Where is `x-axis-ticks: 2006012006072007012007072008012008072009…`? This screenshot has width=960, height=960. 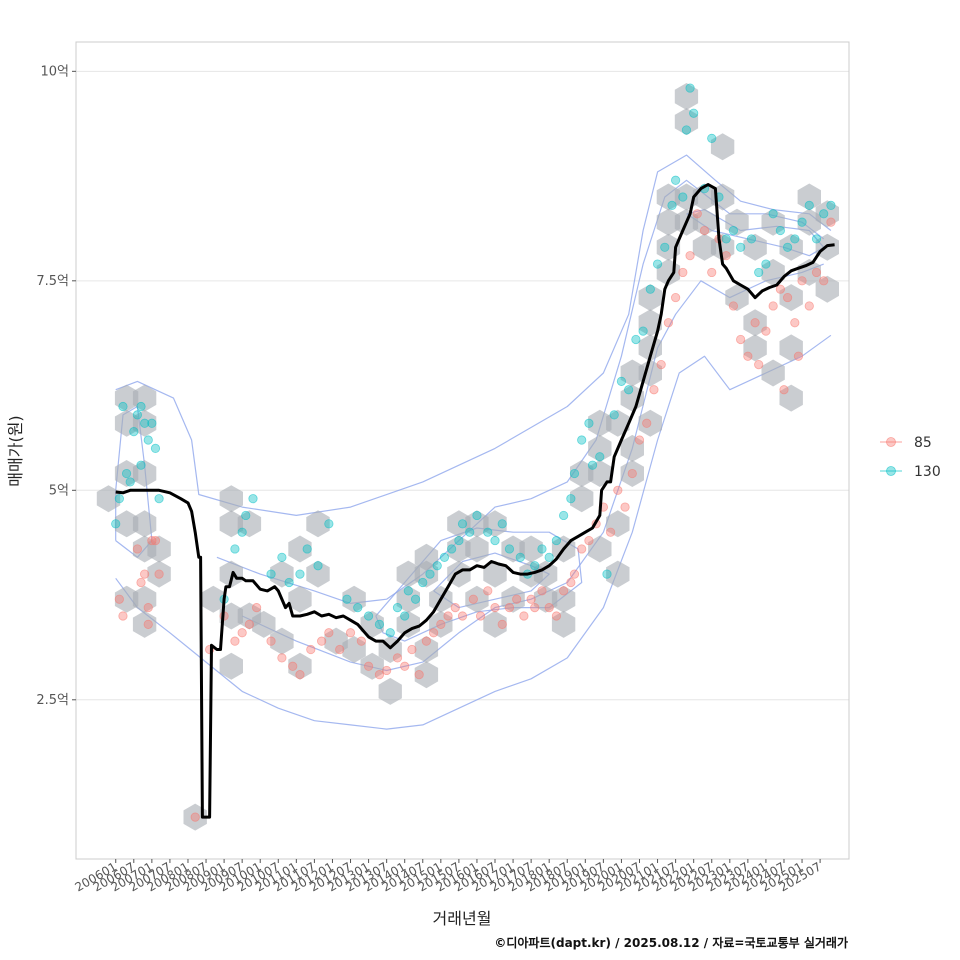 x-axis-ticks: 2006012006072007012007072008012008072009… is located at coordinates (448, 877).